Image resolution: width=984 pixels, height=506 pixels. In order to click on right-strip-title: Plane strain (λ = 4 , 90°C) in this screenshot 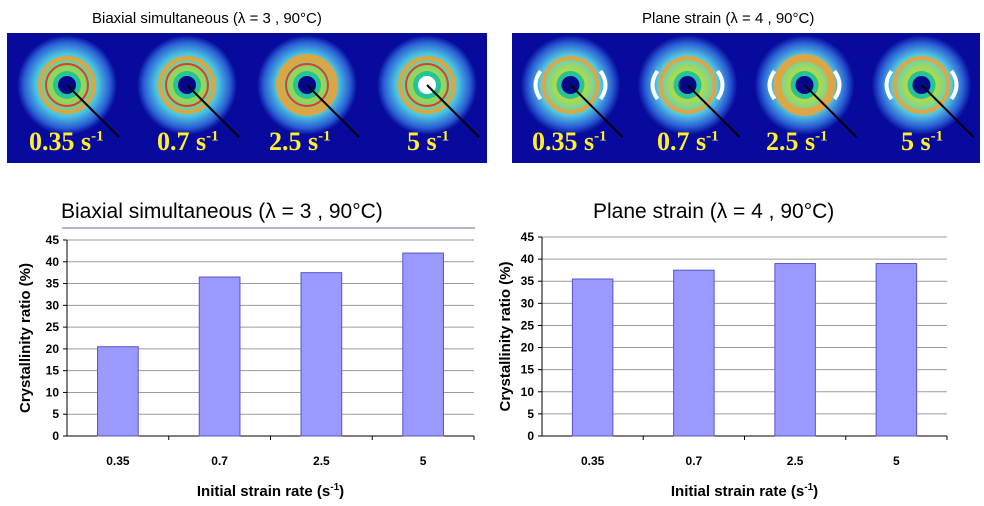, I will do `click(728, 18)`.